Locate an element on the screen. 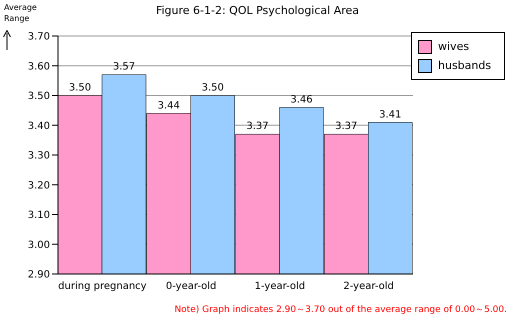  y-tick-label: 3.40 is located at coordinates (39, 126).